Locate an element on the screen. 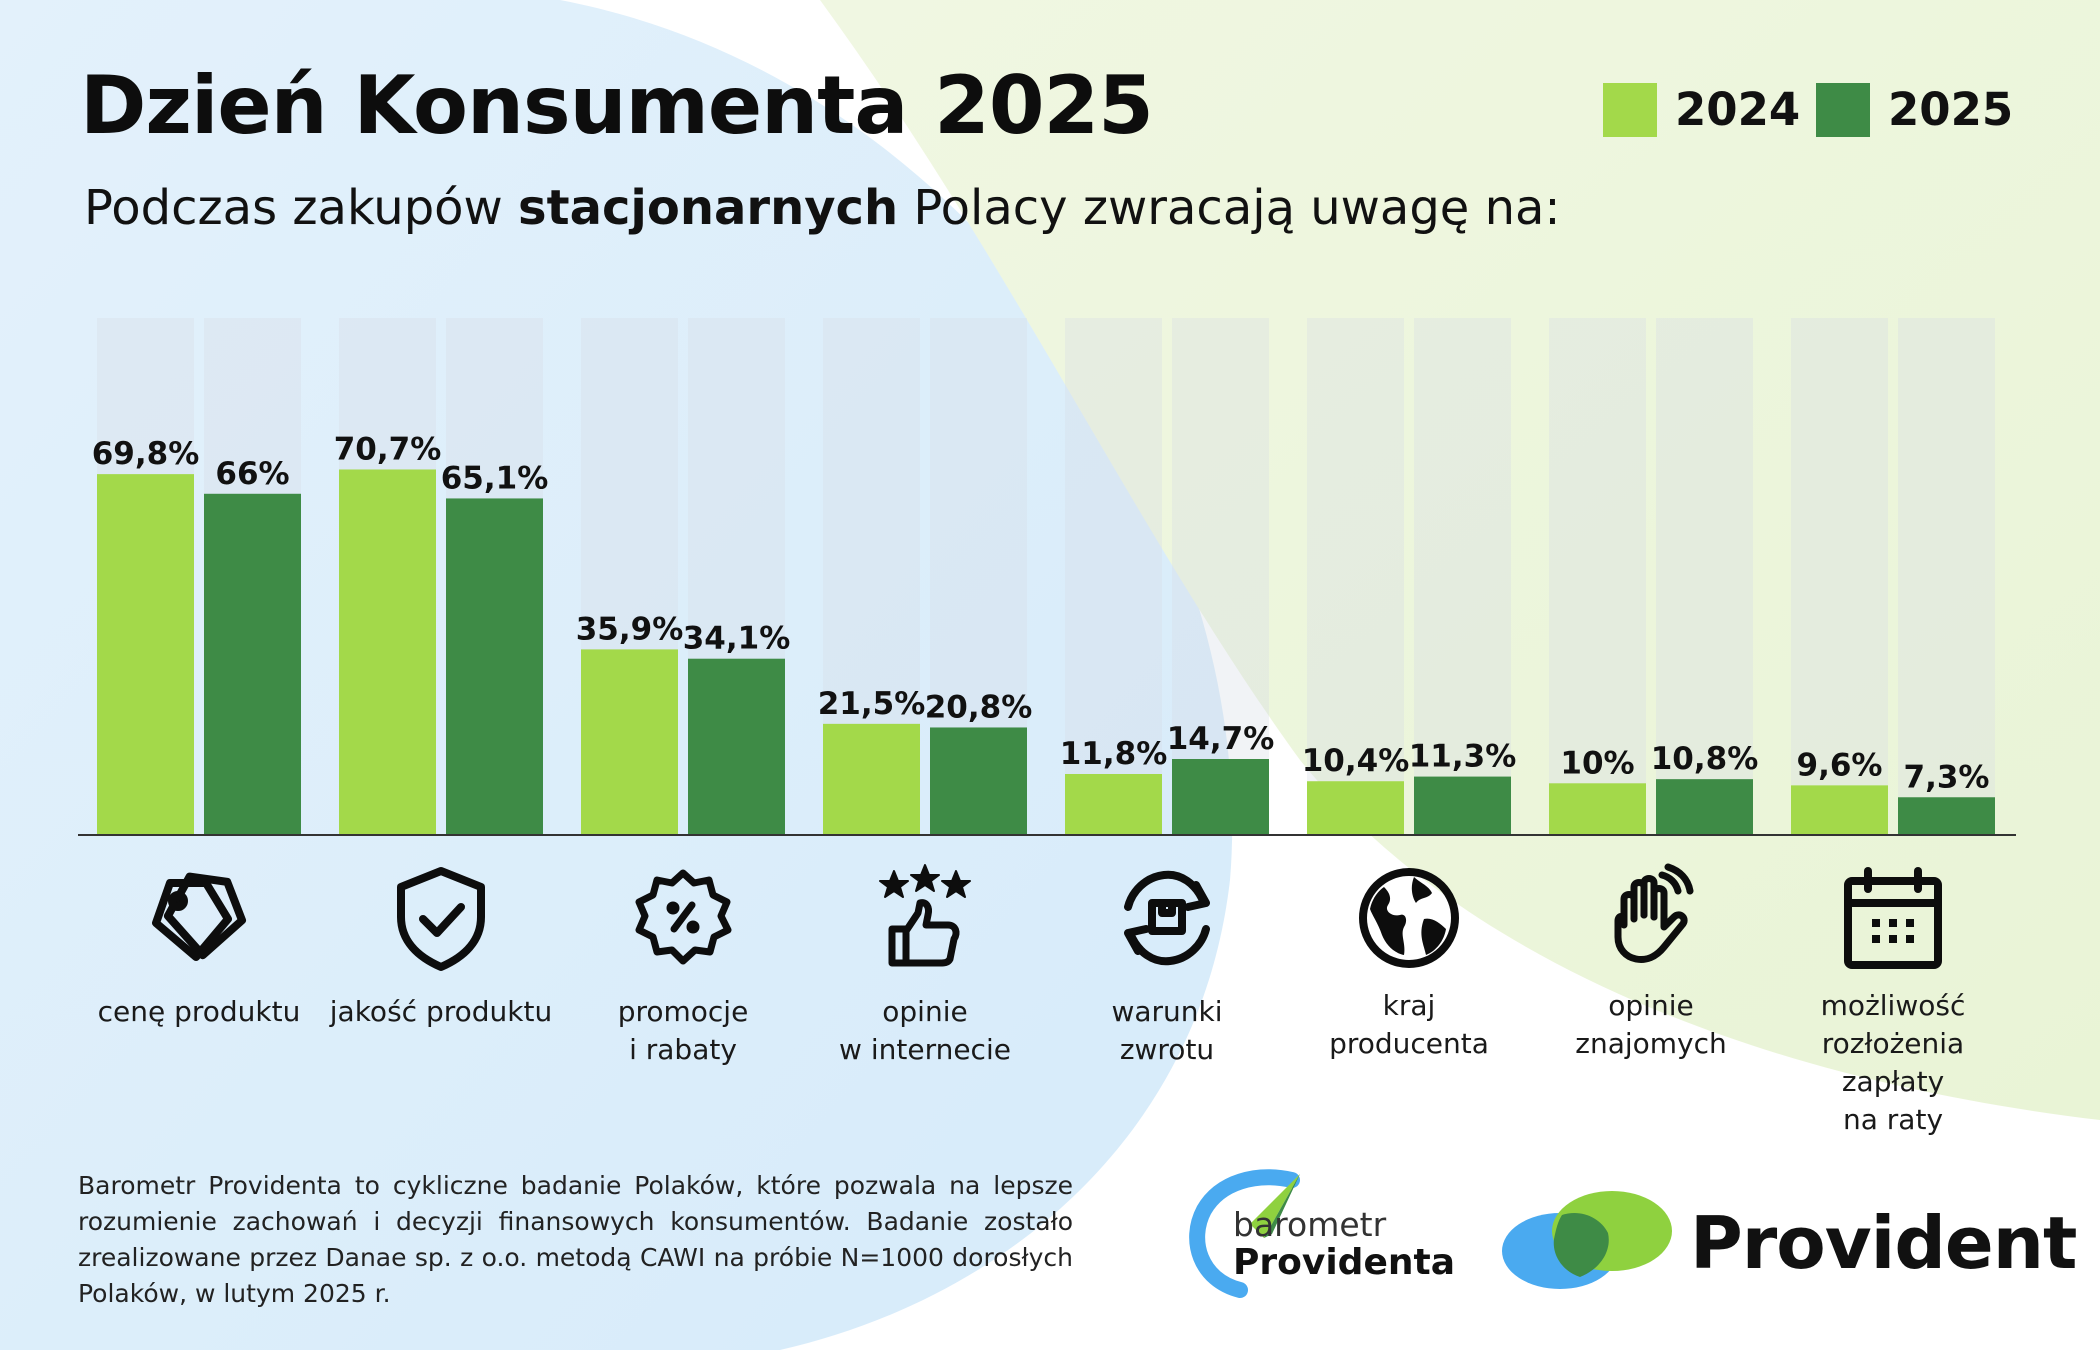  value-label-2024-1: 70,7% is located at coordinates (388, 449).